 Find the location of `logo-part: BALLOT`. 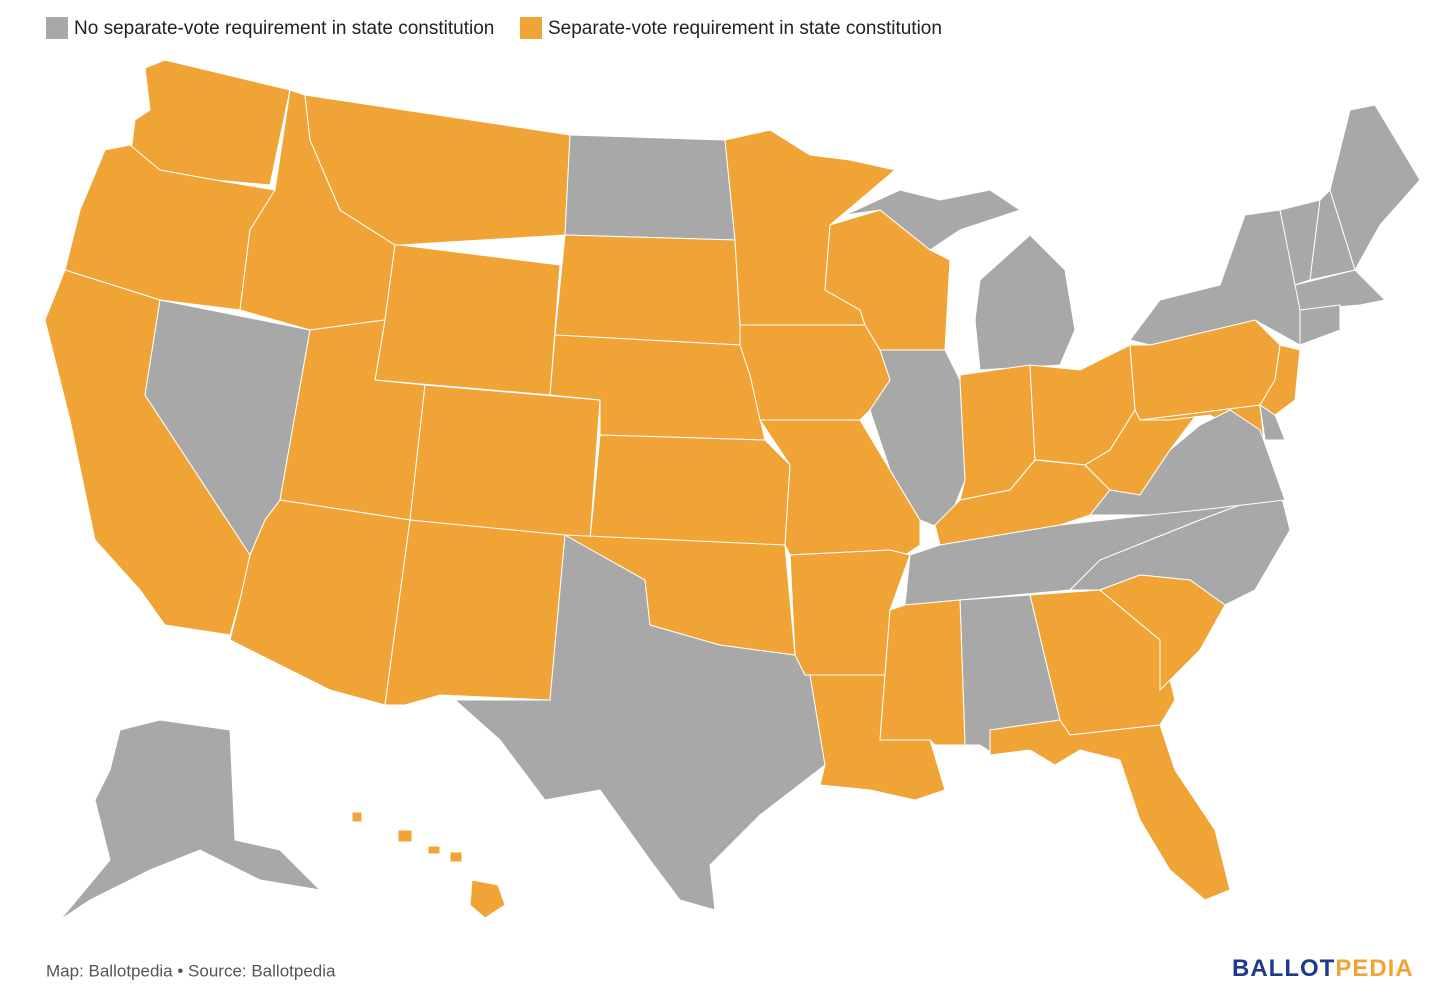

logo-part: BALLOT is located at coordinates (1283, 968).